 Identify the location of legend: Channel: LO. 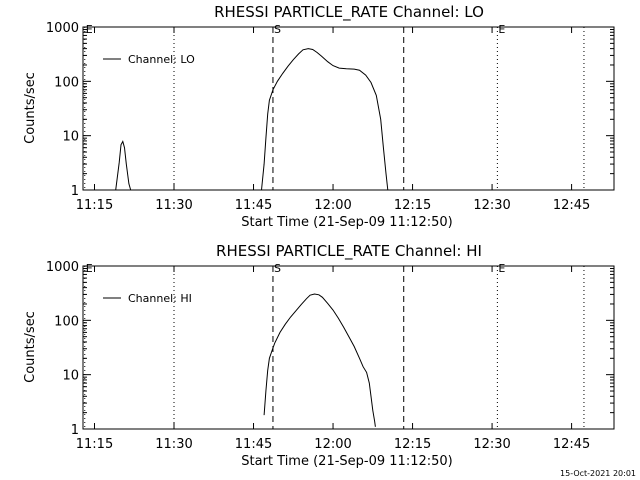
(149, 59).